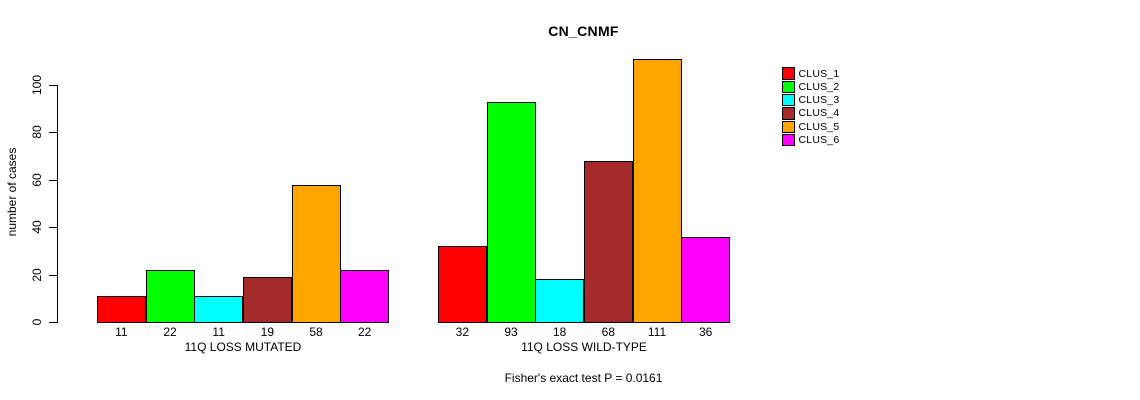 This screenshot has height=400, width=1140. I want to click on legend-item-clus_5: CLUS_5, so click(811, 127).